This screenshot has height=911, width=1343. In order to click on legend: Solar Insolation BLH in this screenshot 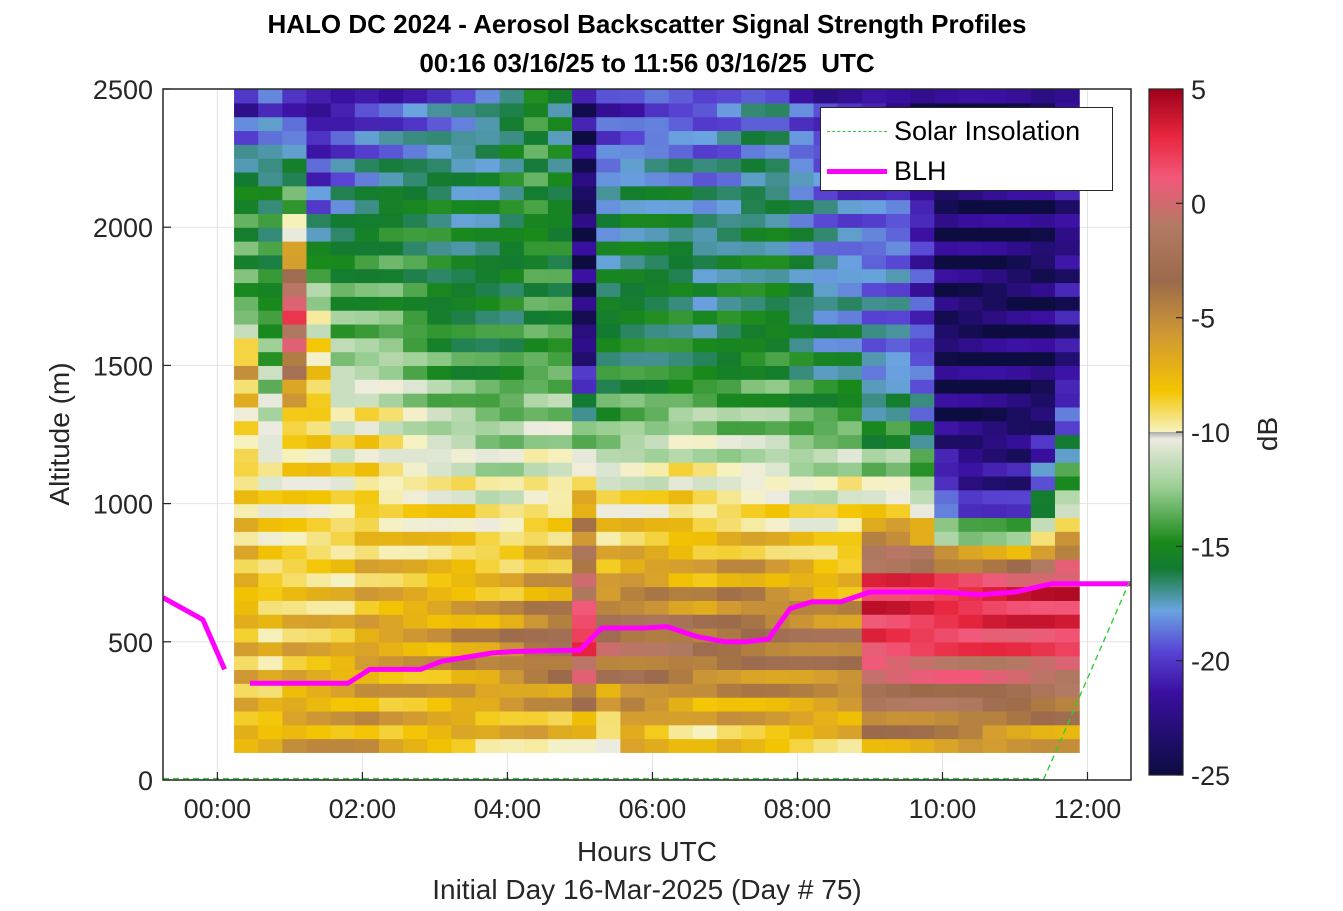, I will do `click(966, 149)`.